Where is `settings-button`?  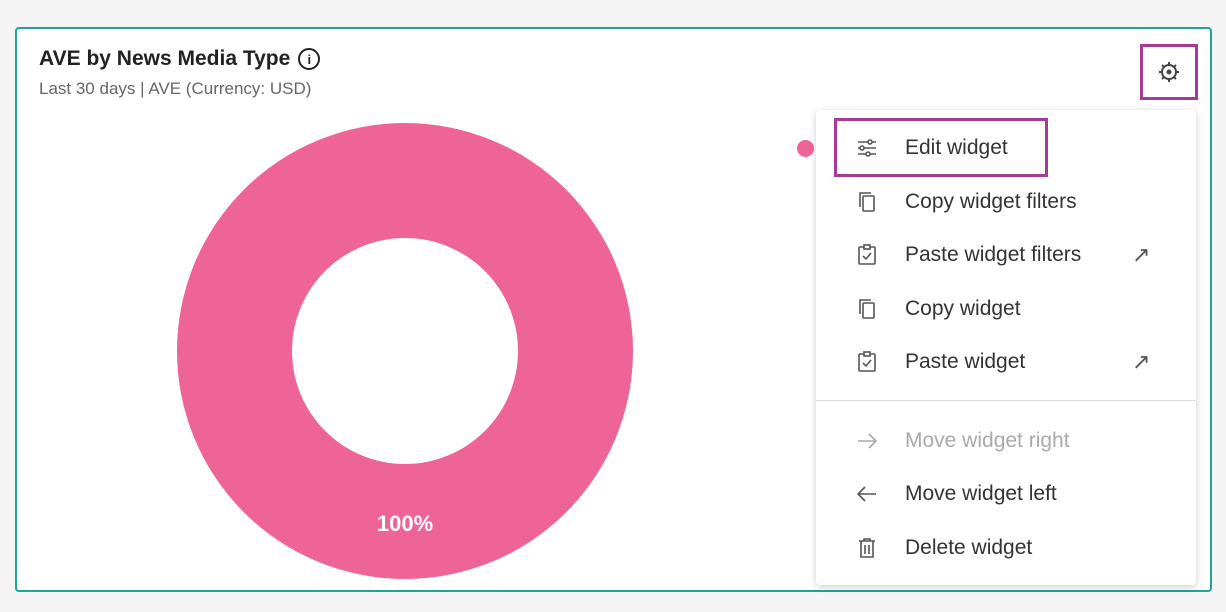 settings-button is located at coordinates (1169, 72).